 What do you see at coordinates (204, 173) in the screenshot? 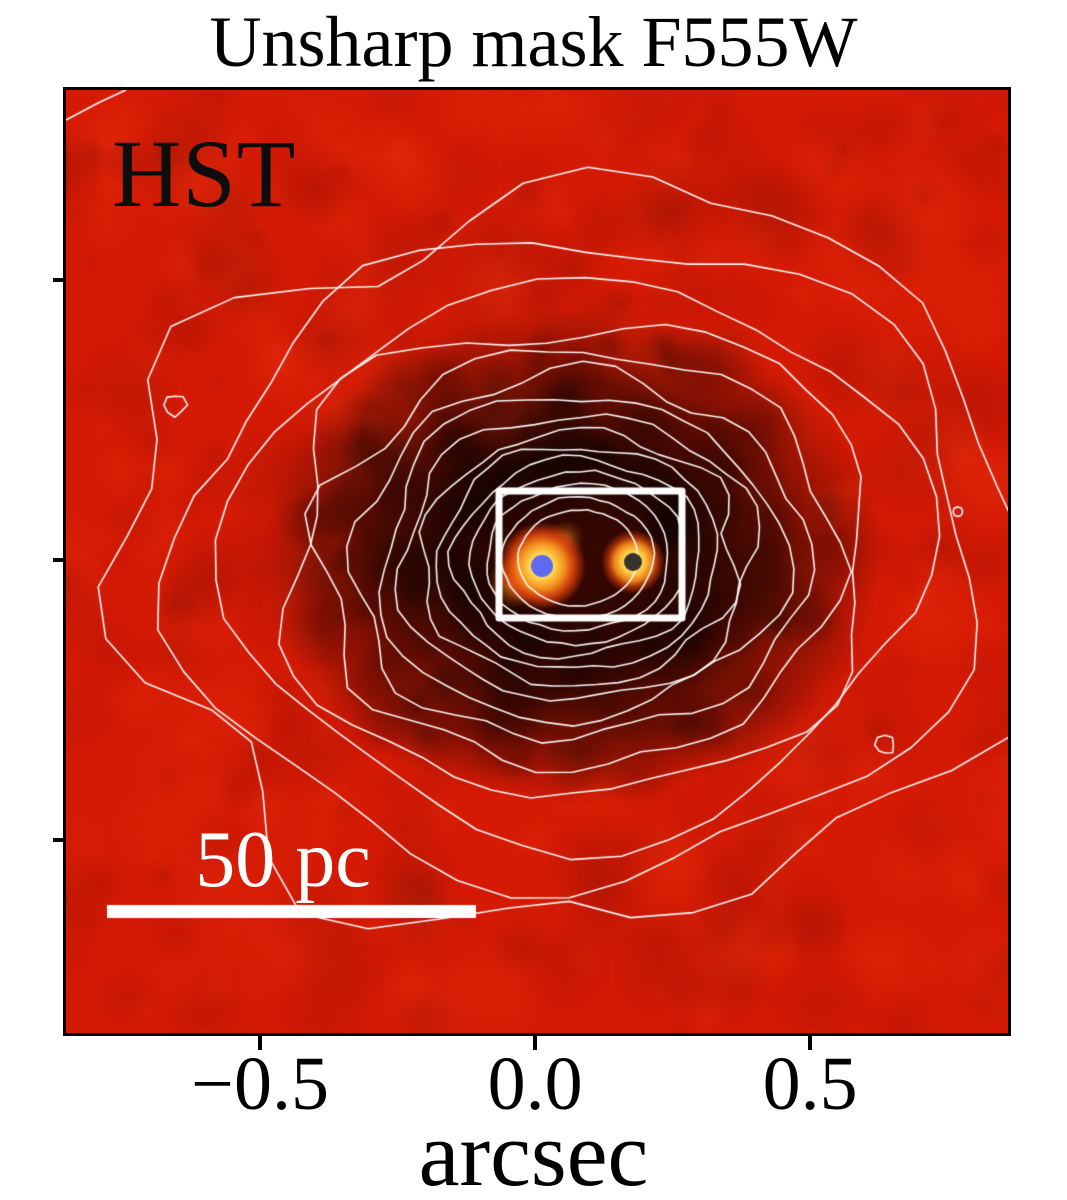
I see `instrument-label: HST` at bounding box center [204, 173].